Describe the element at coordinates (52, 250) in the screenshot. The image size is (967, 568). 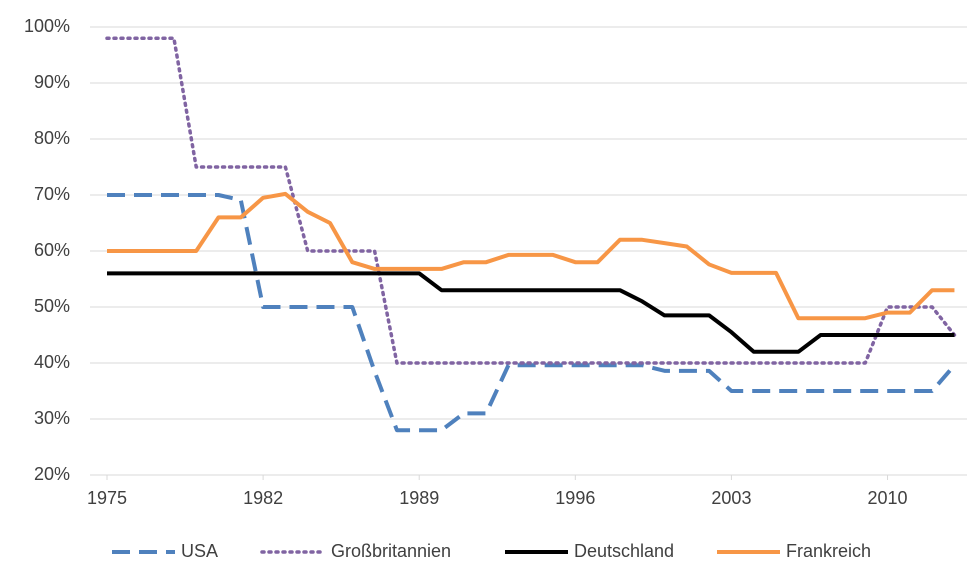
I see `y-tick-label: 60%` at that location.